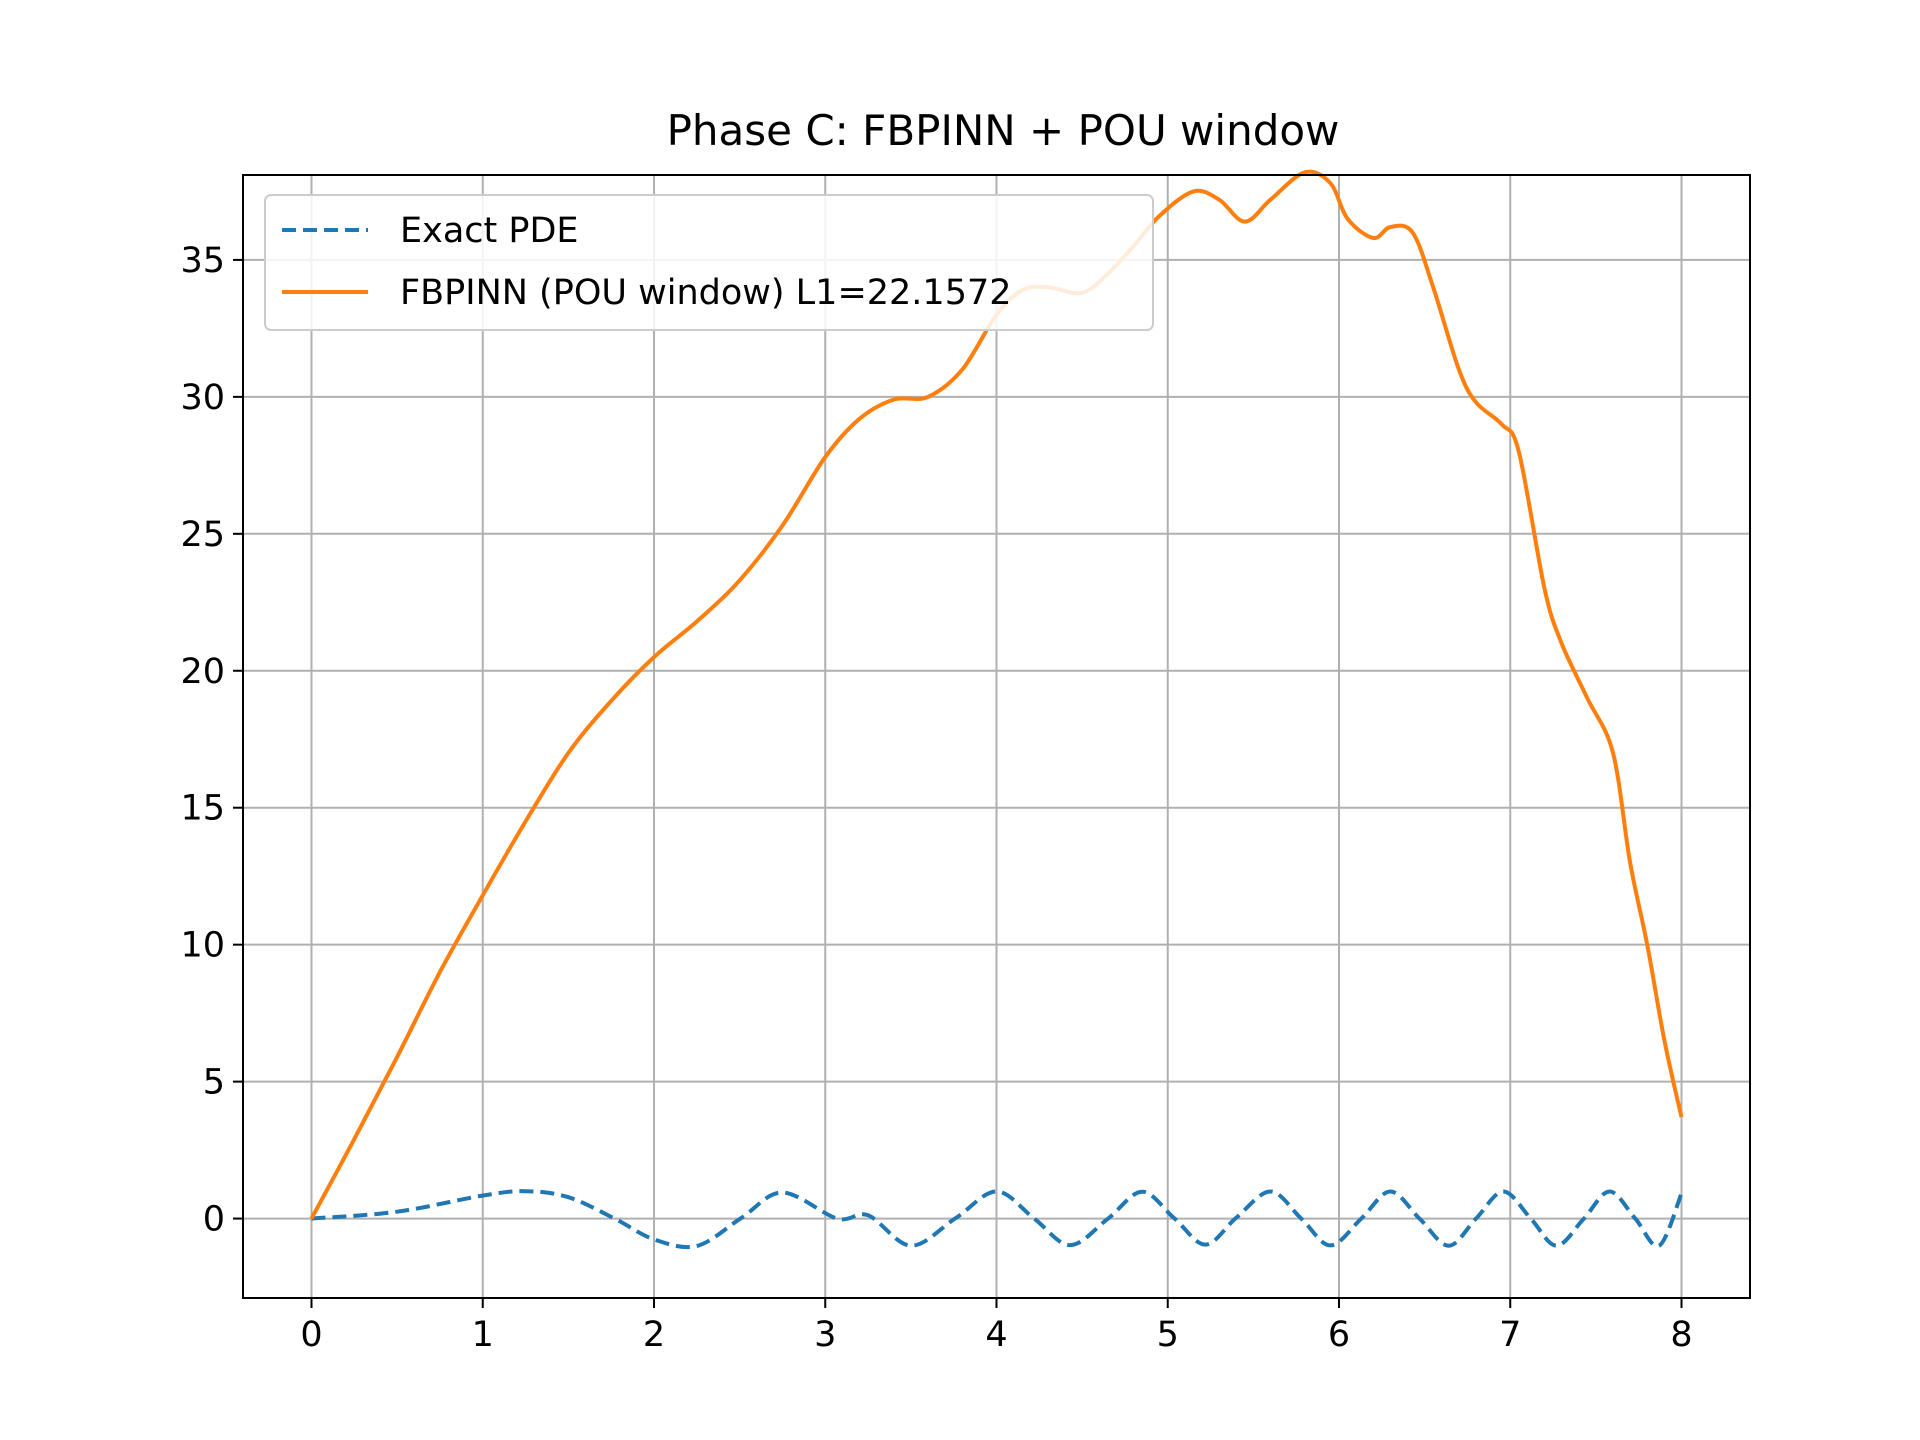 The image size is (1920, 1440). I want to click on y-tick-label: 20, so click(202, 672).